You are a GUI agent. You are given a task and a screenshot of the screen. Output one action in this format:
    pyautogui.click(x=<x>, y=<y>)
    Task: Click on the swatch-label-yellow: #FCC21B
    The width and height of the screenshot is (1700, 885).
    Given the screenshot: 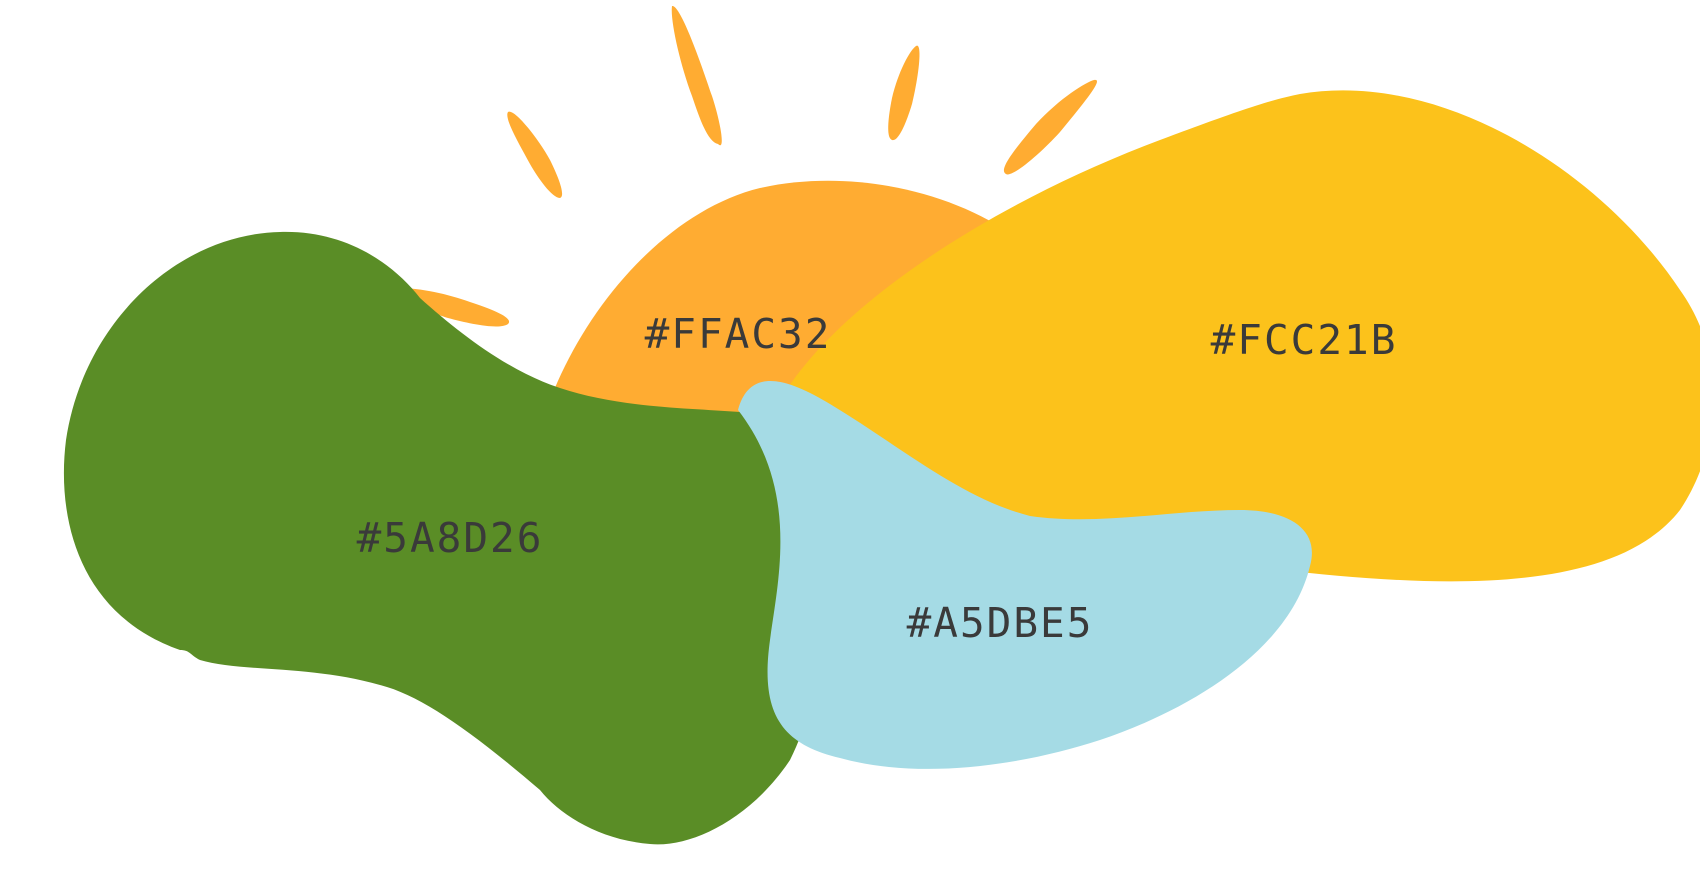 What is the action you would take?
    pyautogui.click(x=1304, y=340)
    